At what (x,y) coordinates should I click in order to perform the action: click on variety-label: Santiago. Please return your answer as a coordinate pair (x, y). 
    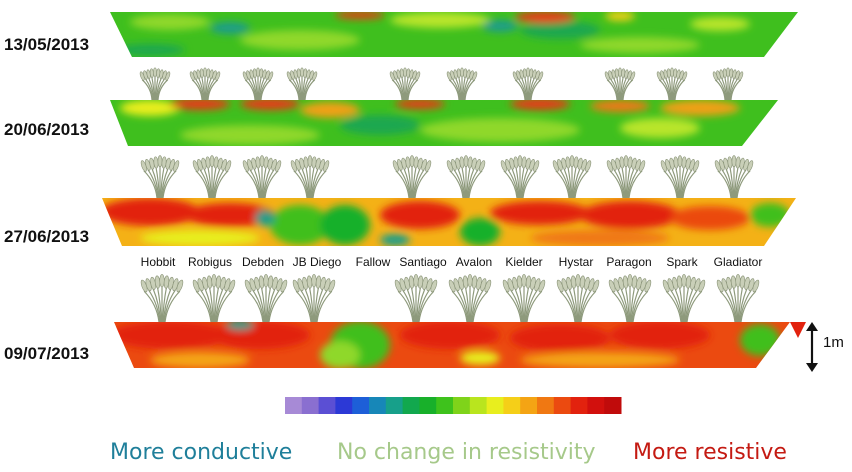
    Looking at the image, I should click on (423, 262).